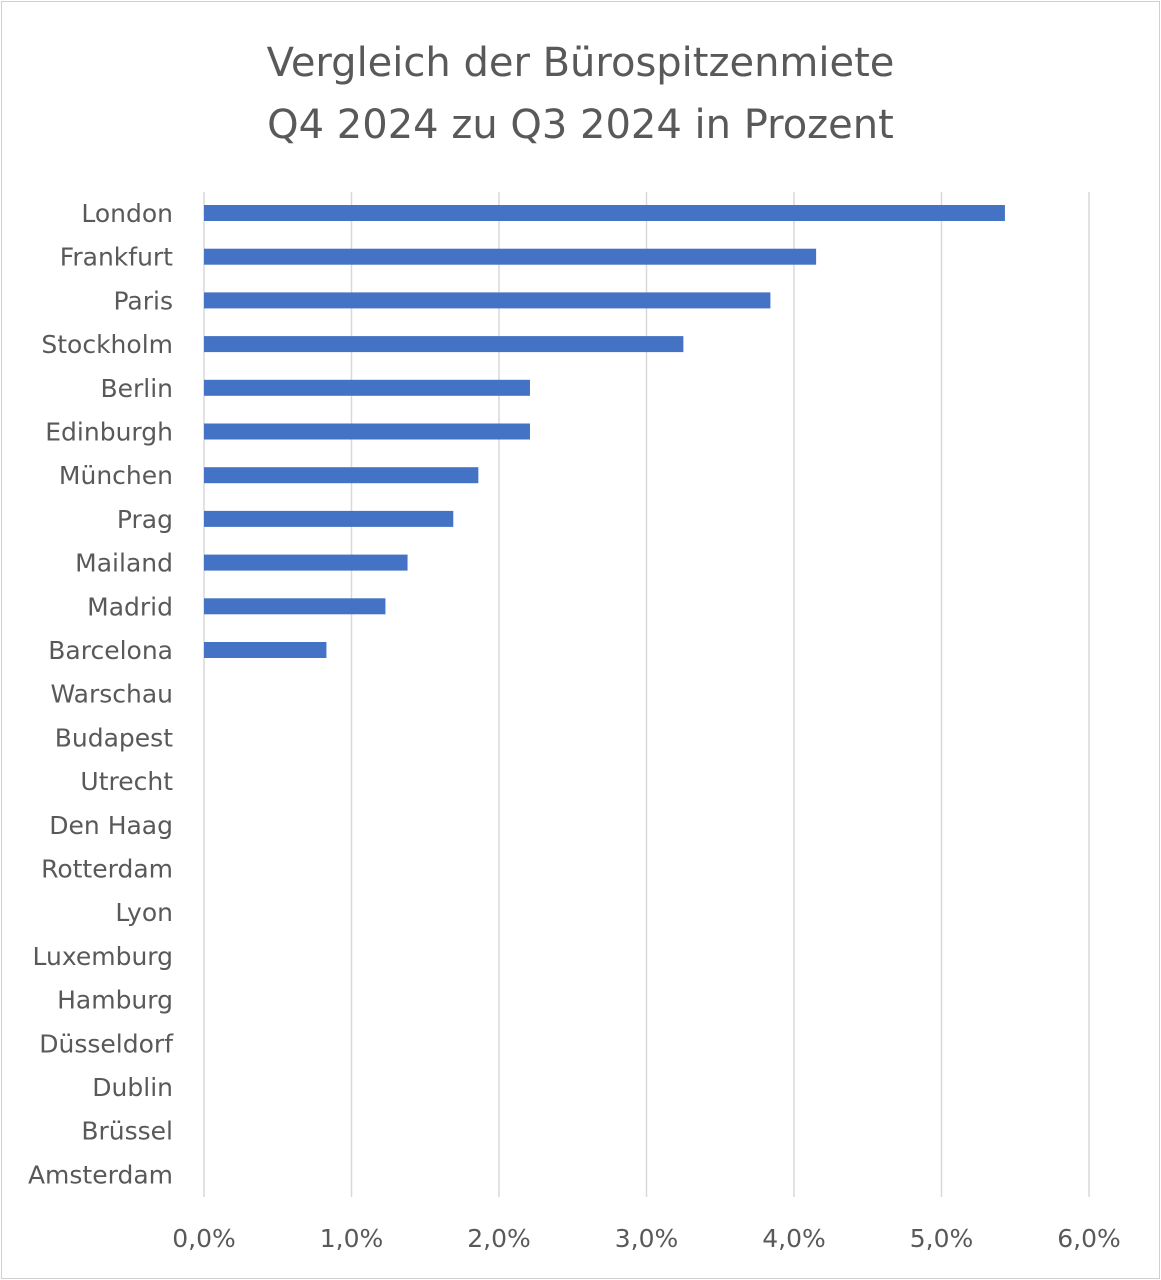  What do you see at coordinates (127, 213) in the screenshot?
I see `category-label: London` at bounding box center [127, 213].